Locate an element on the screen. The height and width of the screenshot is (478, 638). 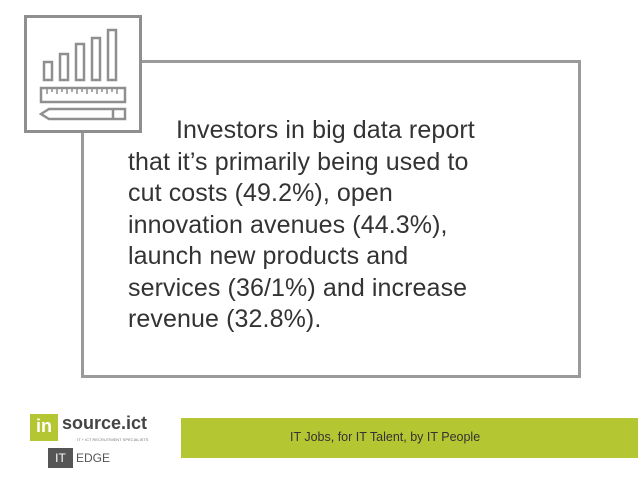
footer-band: IT Jobs, for IT Talent, by IT People is located at coordinates (409, 438).